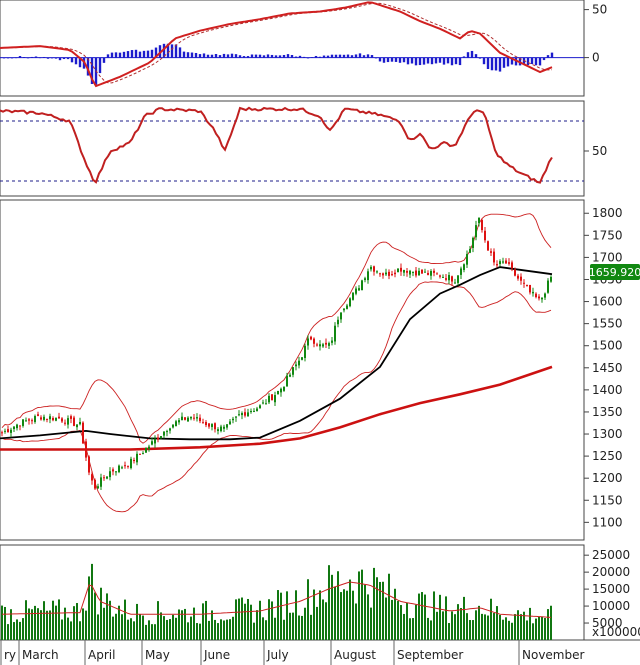 Image resolution: width=640 pixels, height=665 pixels. Describe the element at coordinates (292, 145) in the screenshot. I see `oscillator-panel` at that location.